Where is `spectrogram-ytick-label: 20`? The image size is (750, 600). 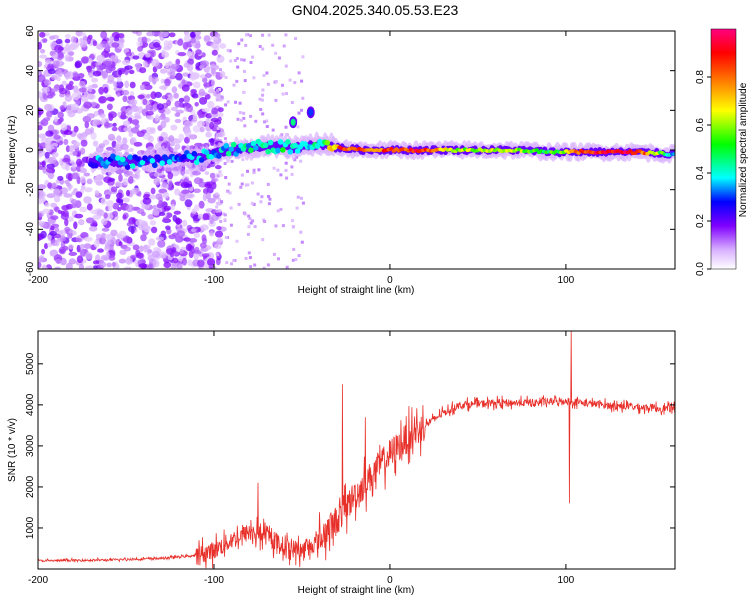 spectrogram-ytick-label: 20 is located at coordinates (30, 110).